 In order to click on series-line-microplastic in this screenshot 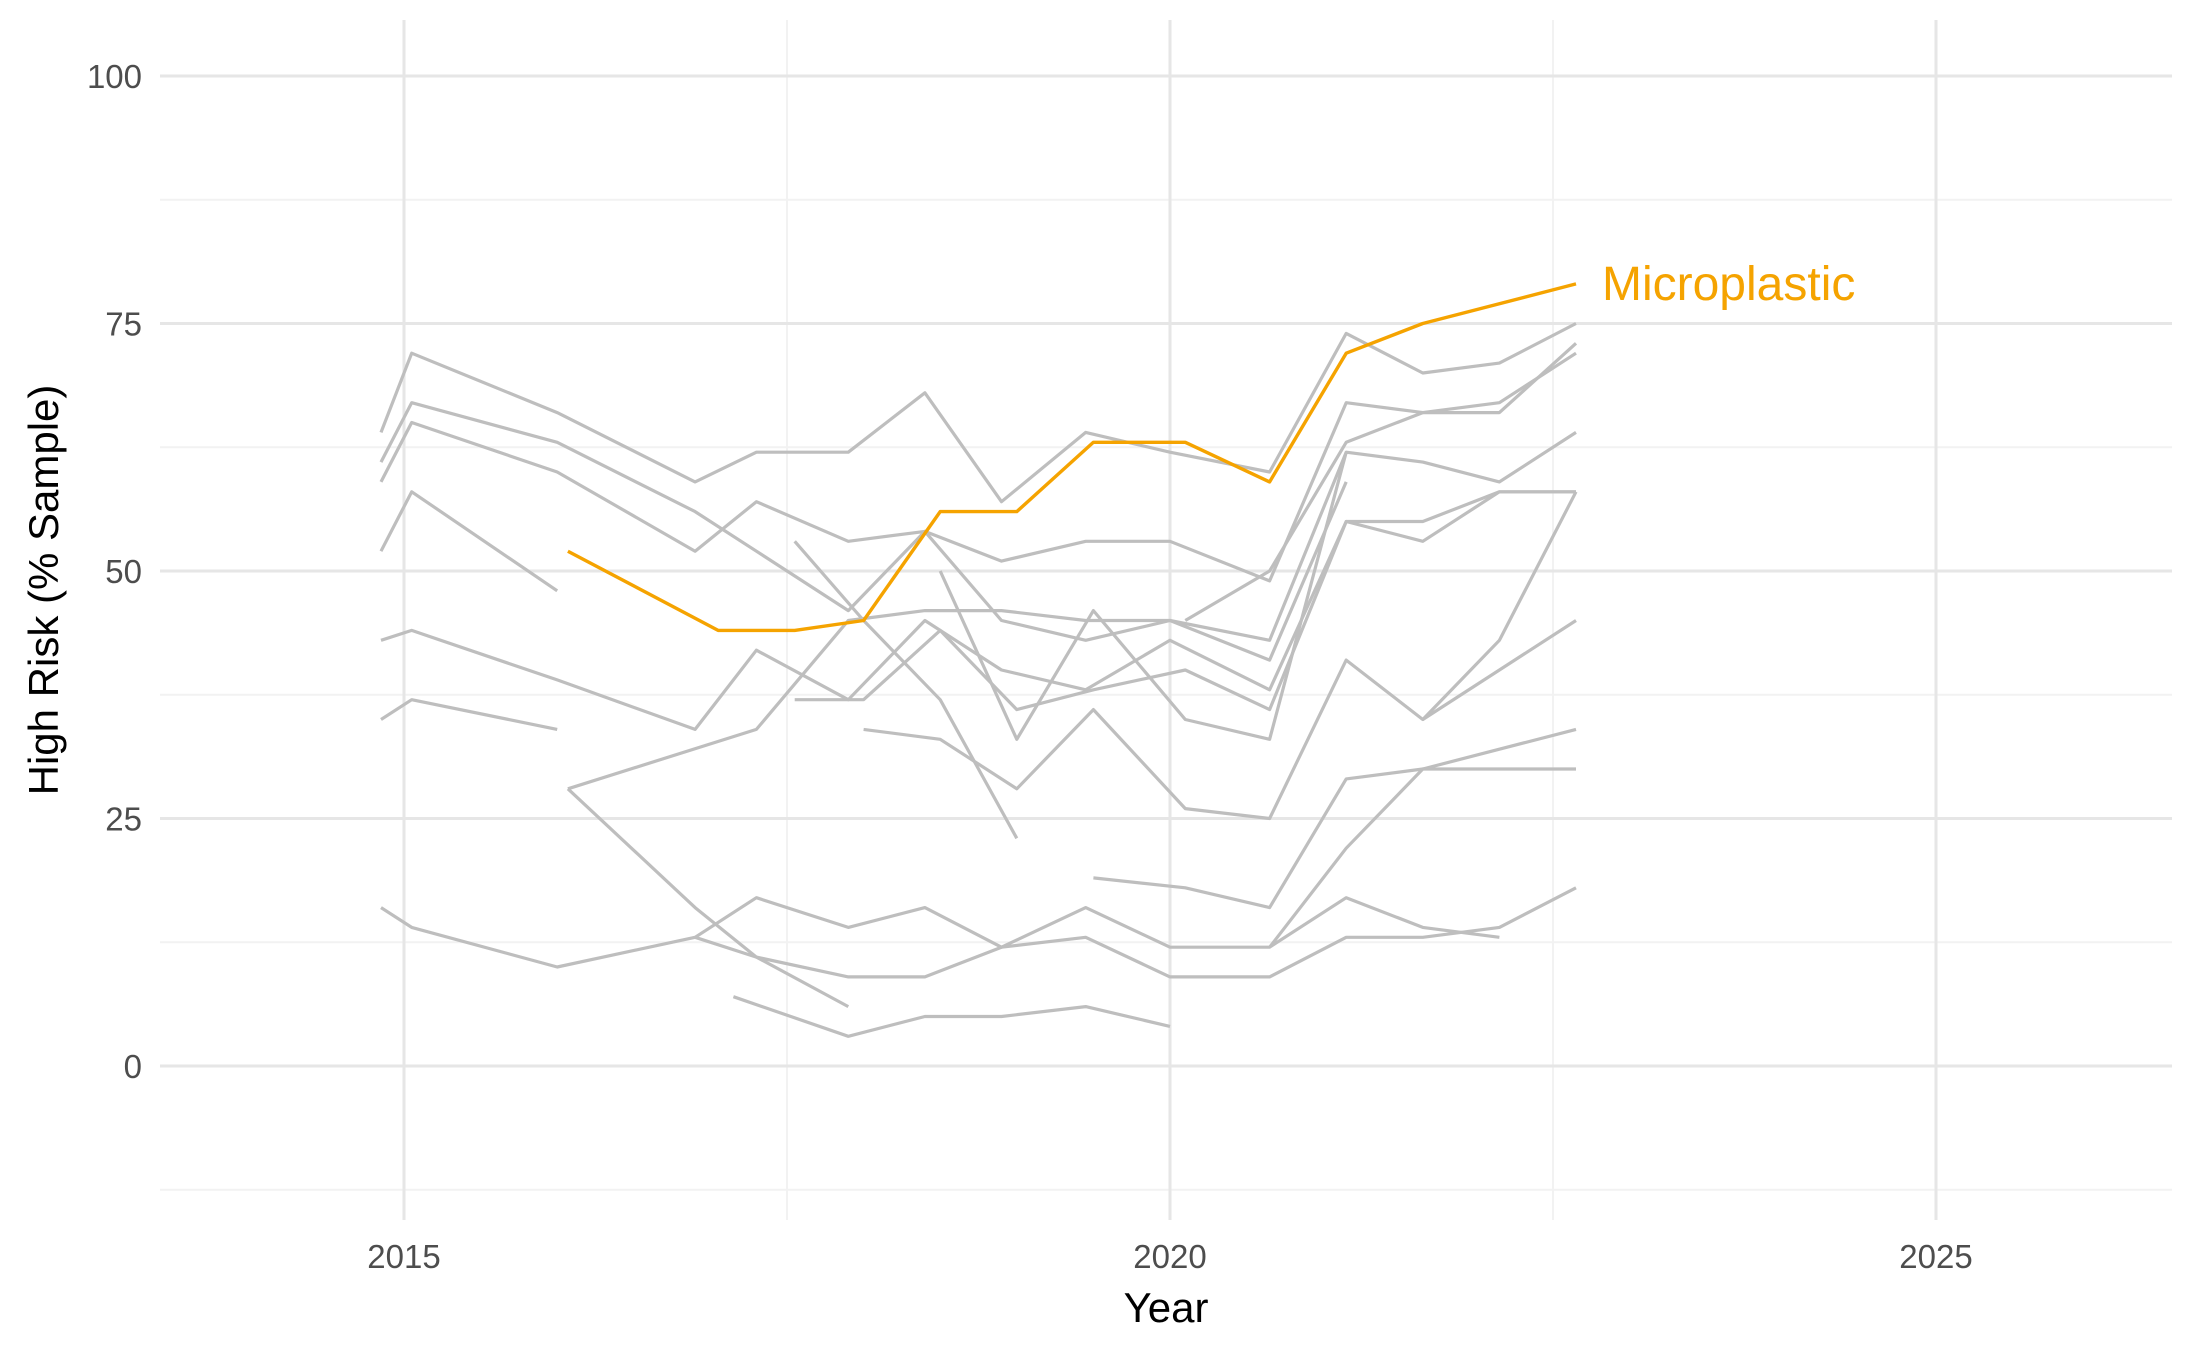, I will do `click(1072, 457)`.